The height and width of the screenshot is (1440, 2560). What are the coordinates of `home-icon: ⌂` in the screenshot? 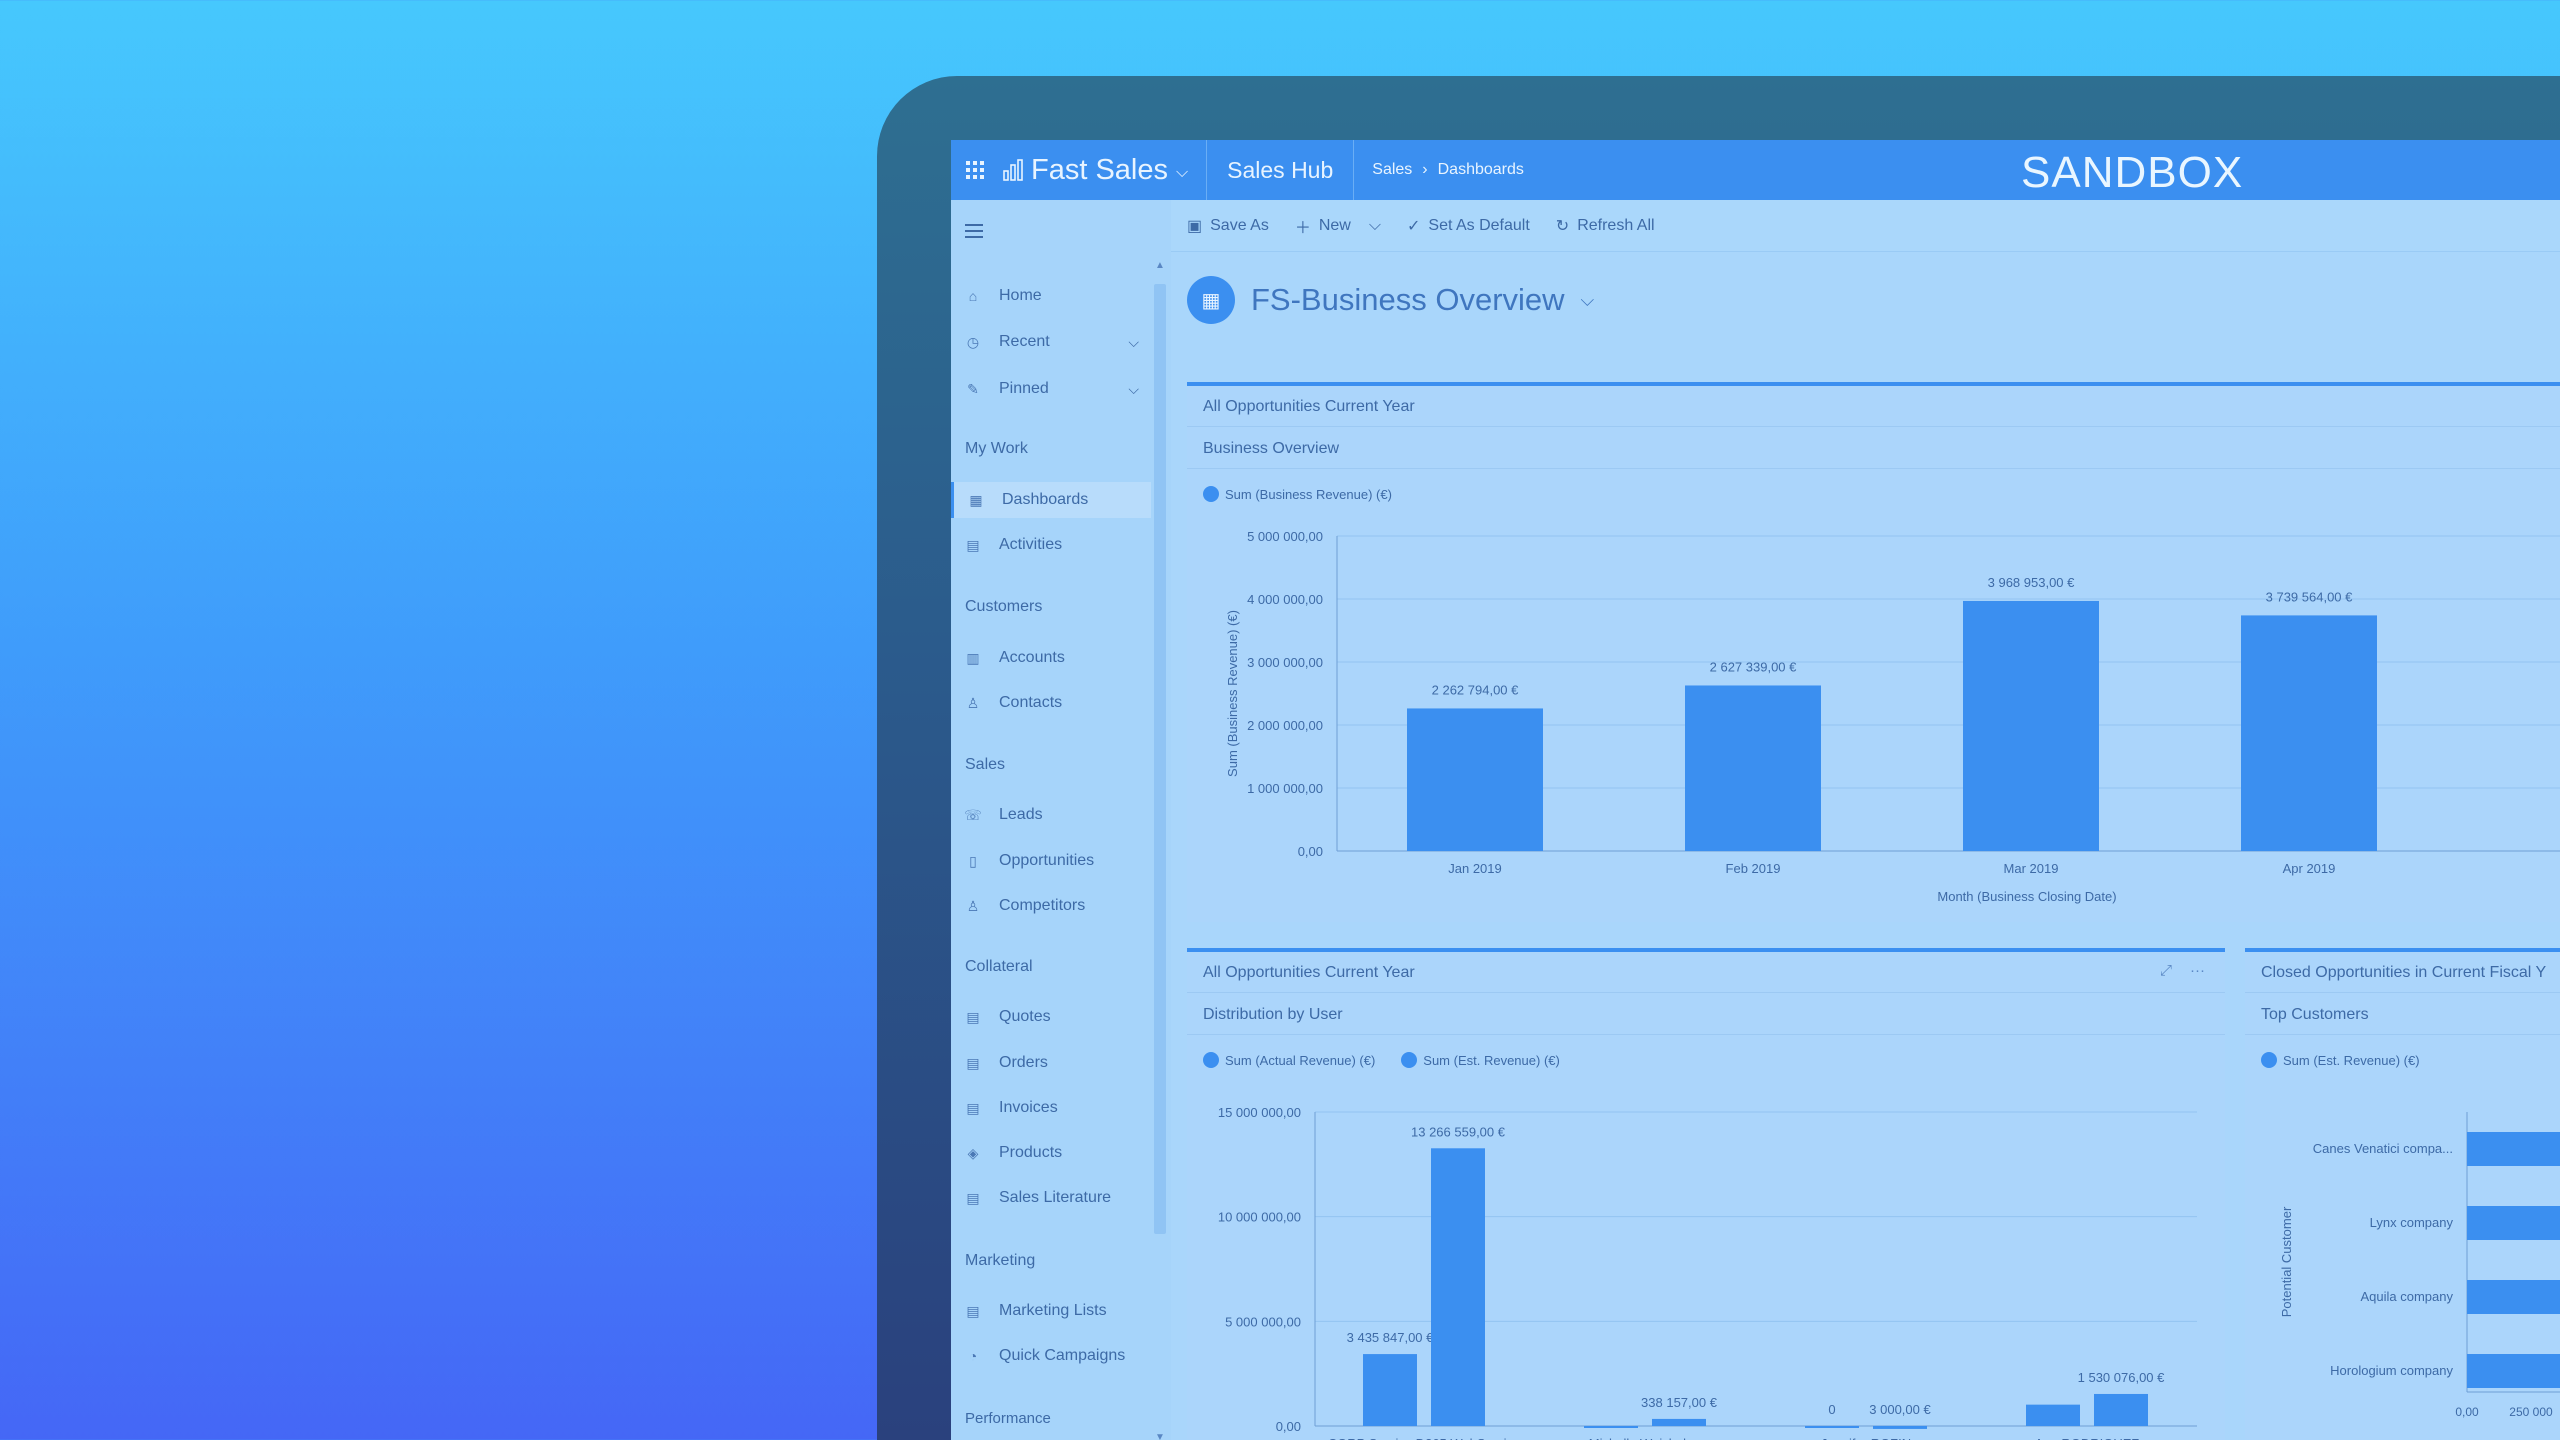 It's located at (973, 296).